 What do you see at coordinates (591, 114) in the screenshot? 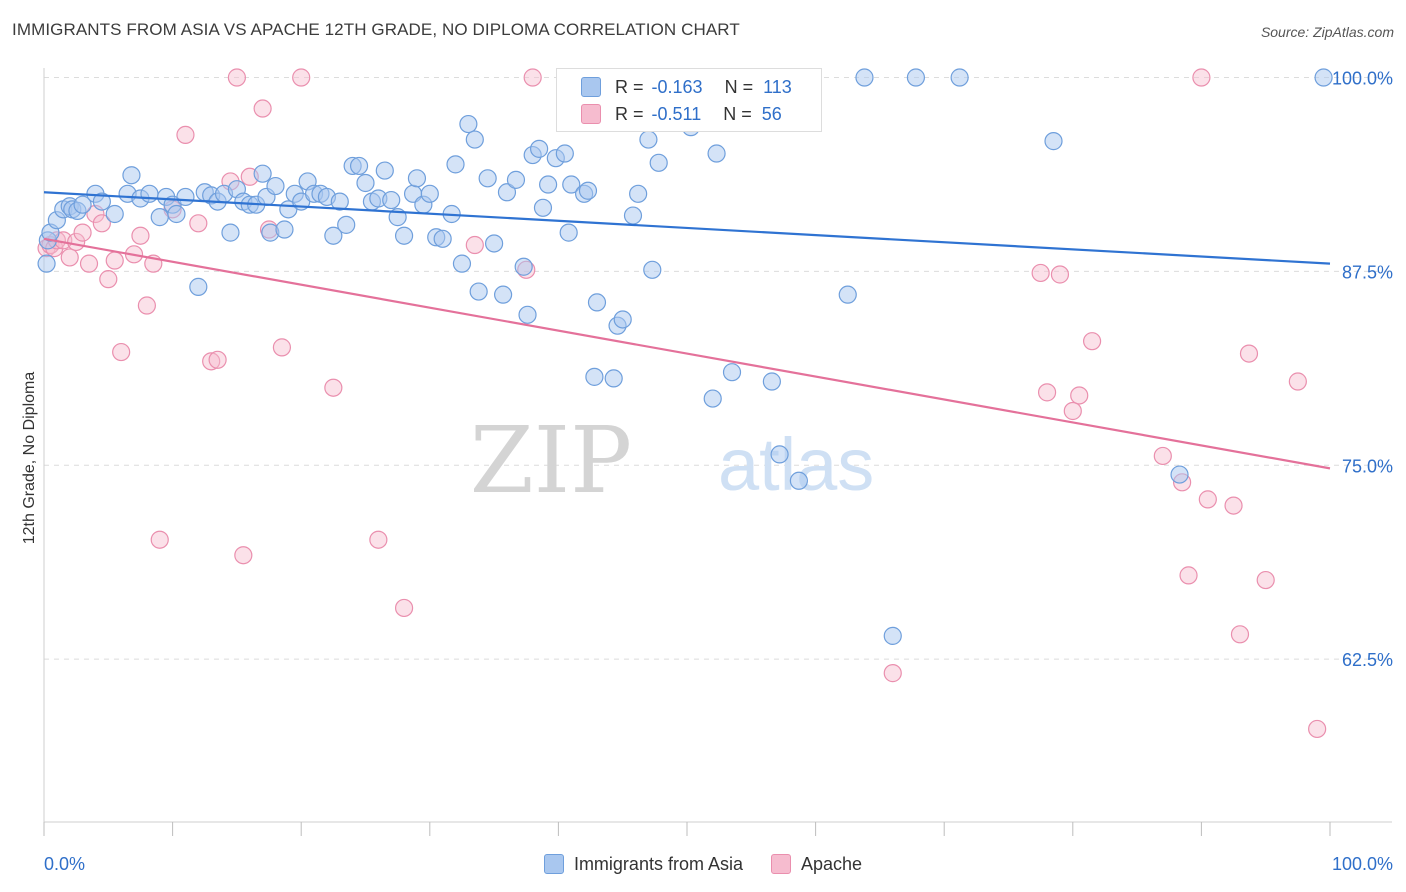
I see `apache-swatch` at bounding box center [591, 114].